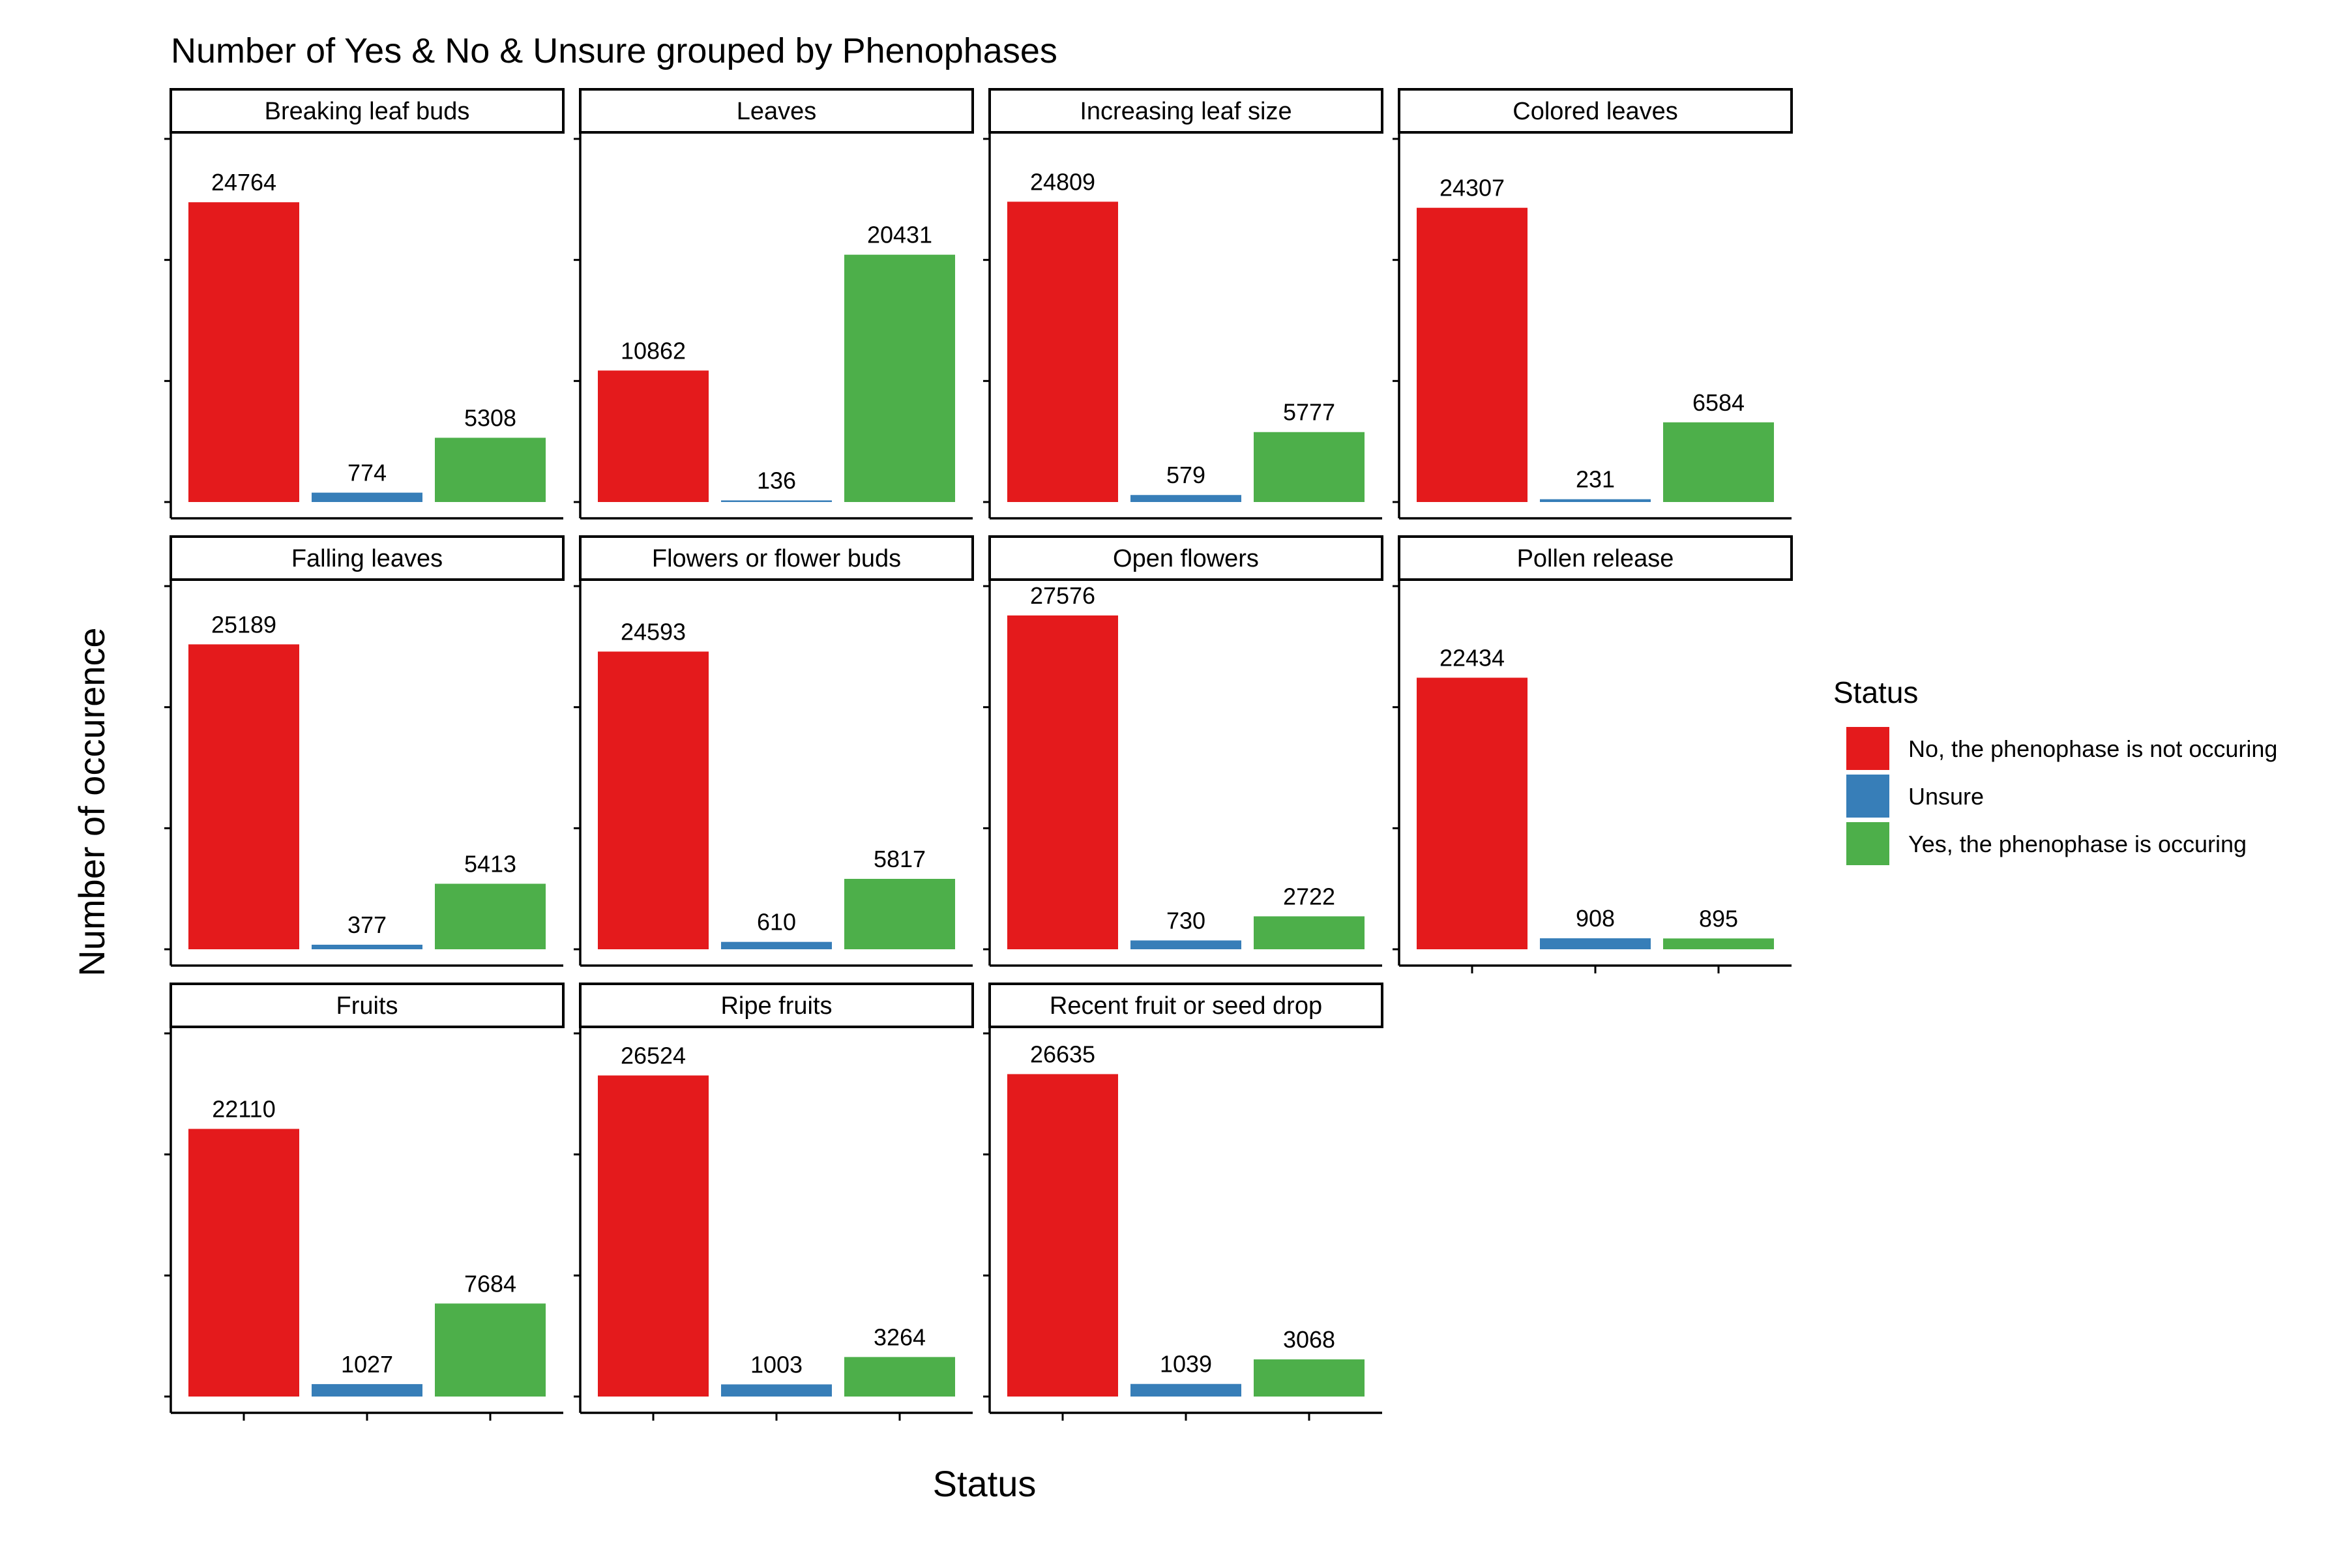 The height and width of the screenshot is (1568, 2347). Describe the element at coordinates (2077, 844) in the screenshot. I see `legend-label: Yes, the phenophase is occuring` at that location.